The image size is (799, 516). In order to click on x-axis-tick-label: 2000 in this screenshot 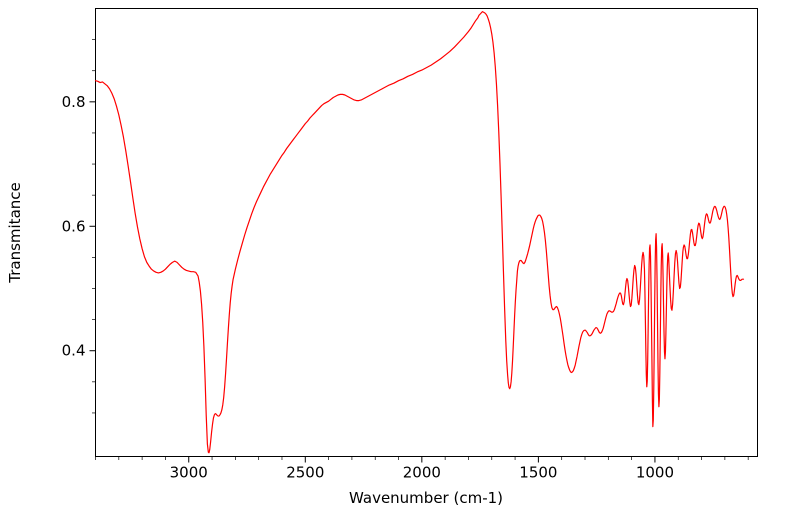, I will do `click(422, 473)`.